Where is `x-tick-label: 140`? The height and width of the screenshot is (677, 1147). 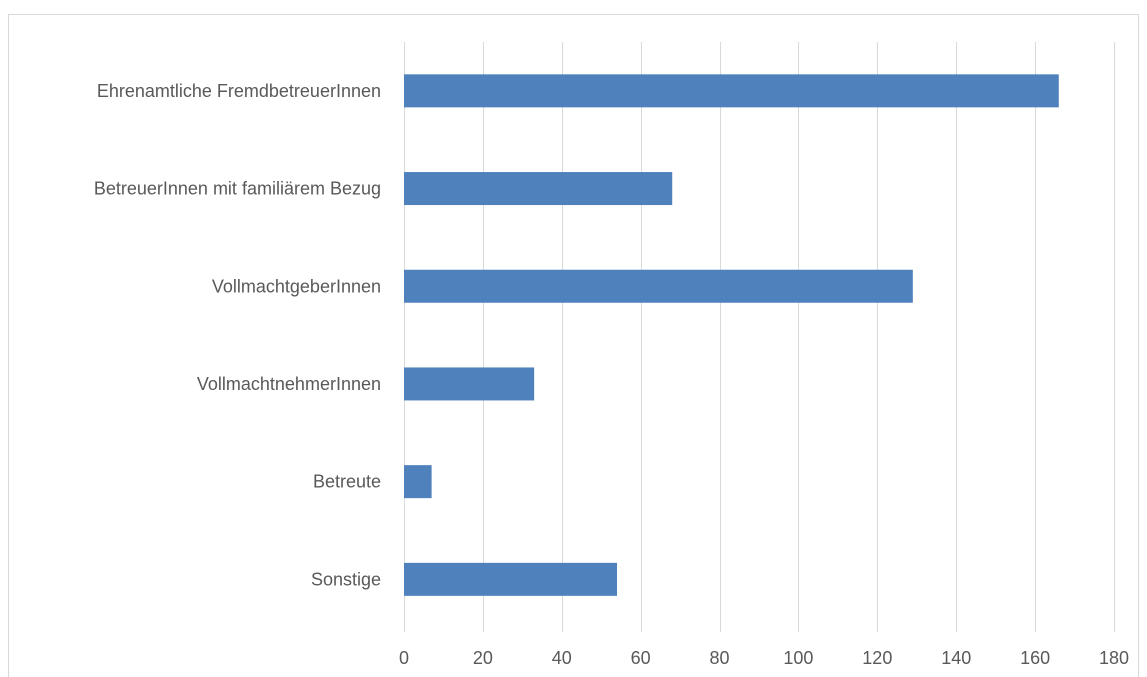
x-tick-label: 140 is located at coordinates (956, 658).